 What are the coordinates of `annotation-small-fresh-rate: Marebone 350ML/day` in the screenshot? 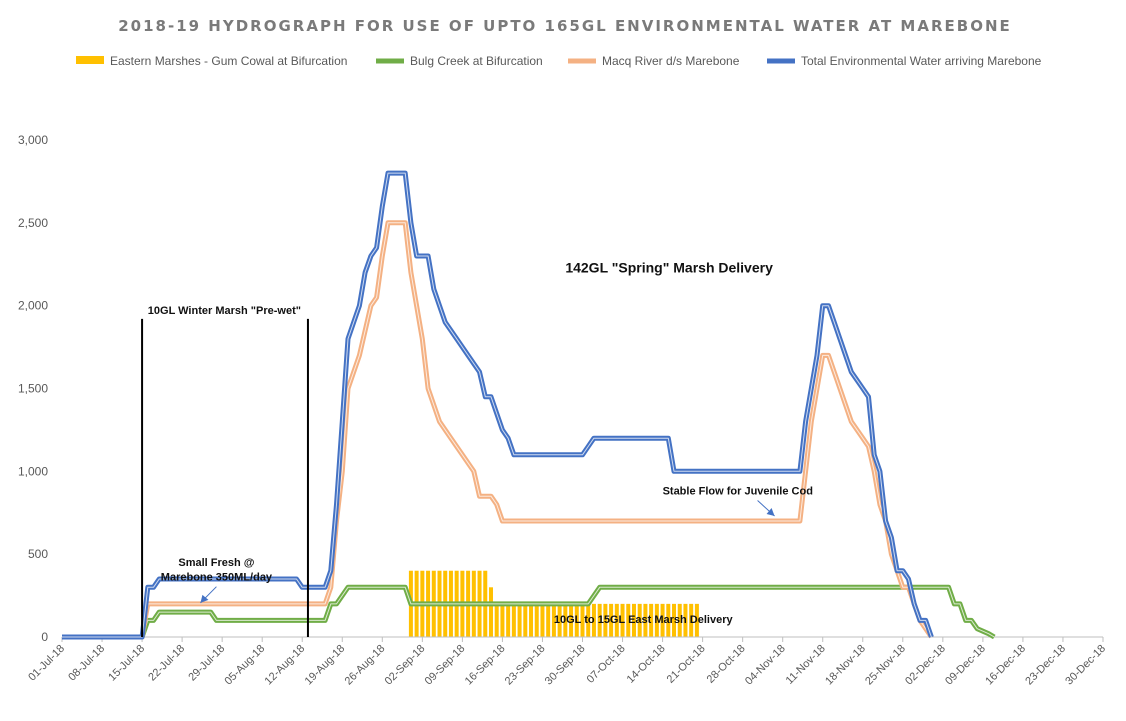 It's located at (217, 578).